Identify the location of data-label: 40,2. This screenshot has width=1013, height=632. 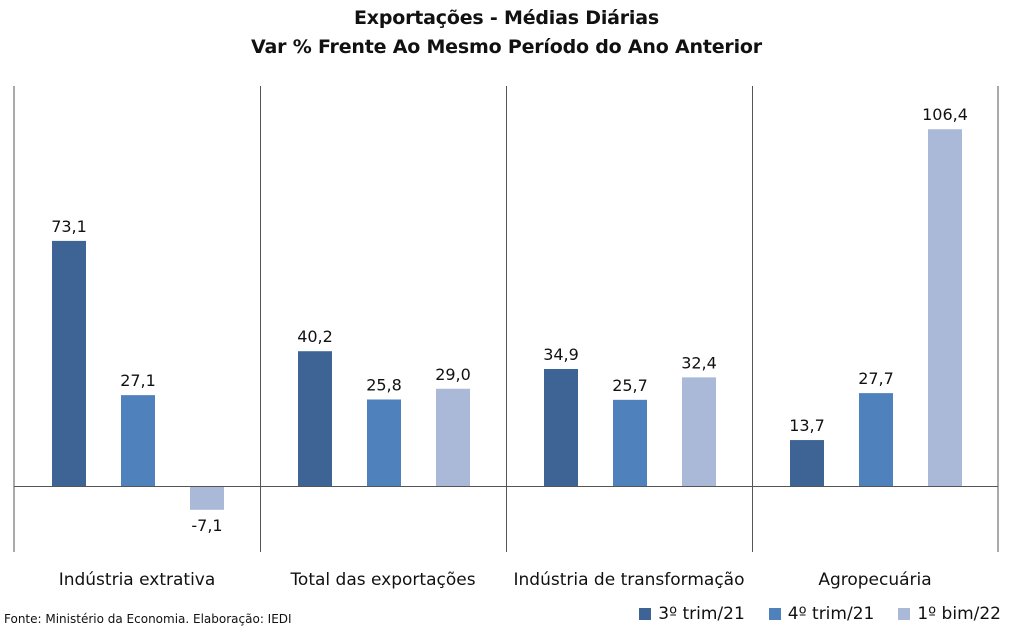
(315, 336).